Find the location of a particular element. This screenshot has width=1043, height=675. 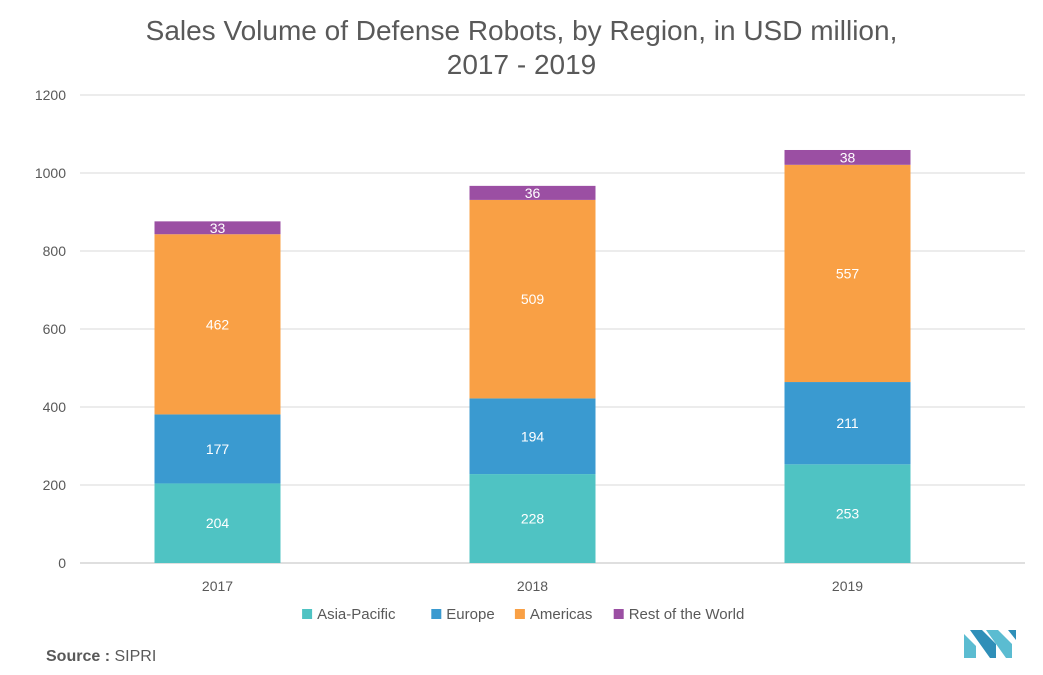

data-label: 194 is located at coordinates (533, 436).